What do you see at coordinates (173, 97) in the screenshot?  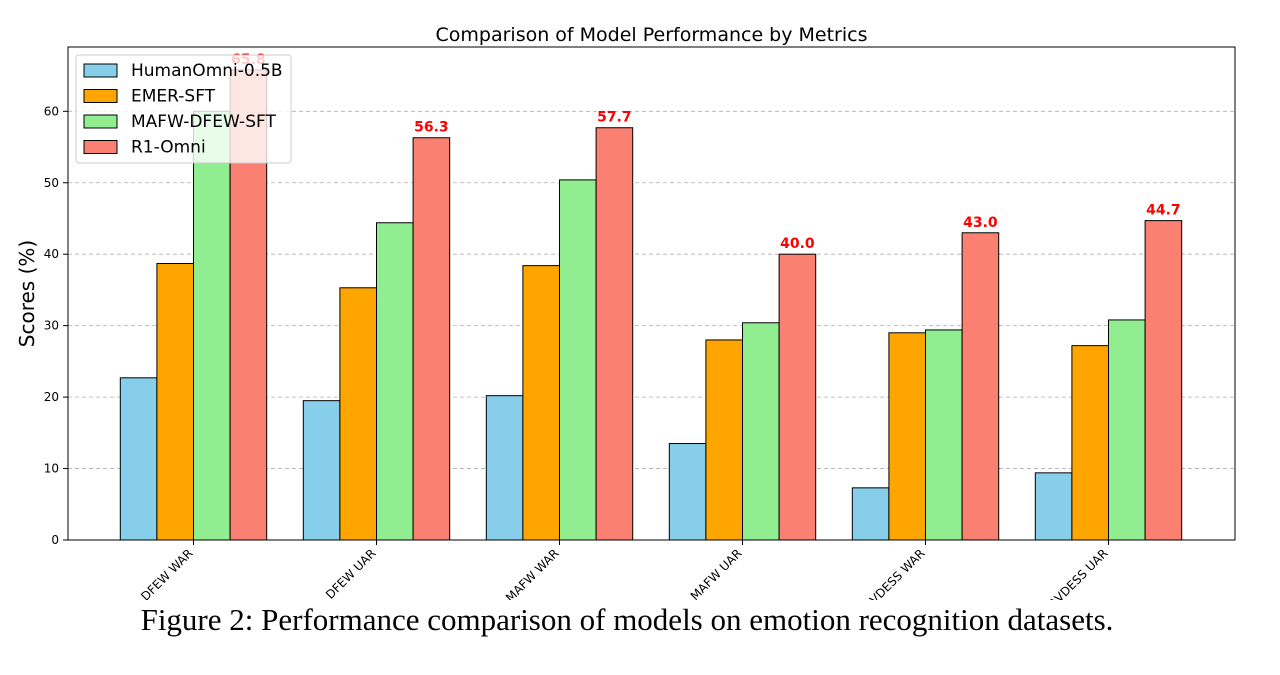 I see `legend-label: EMER-SFT` at bounding box center [173, 97].